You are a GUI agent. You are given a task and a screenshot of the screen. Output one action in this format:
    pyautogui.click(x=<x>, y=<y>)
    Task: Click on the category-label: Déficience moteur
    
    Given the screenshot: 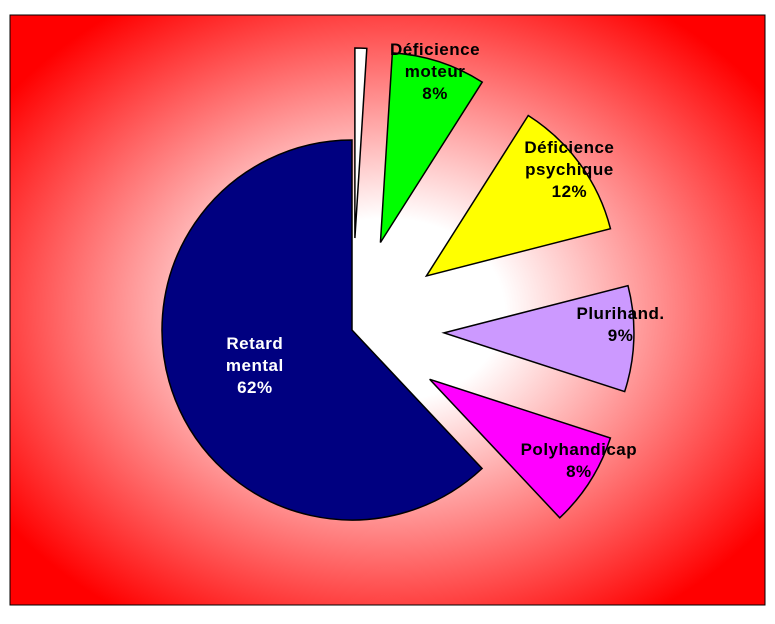 What is the action you would take?
    pyautogui.click(x=435, y=61)
    